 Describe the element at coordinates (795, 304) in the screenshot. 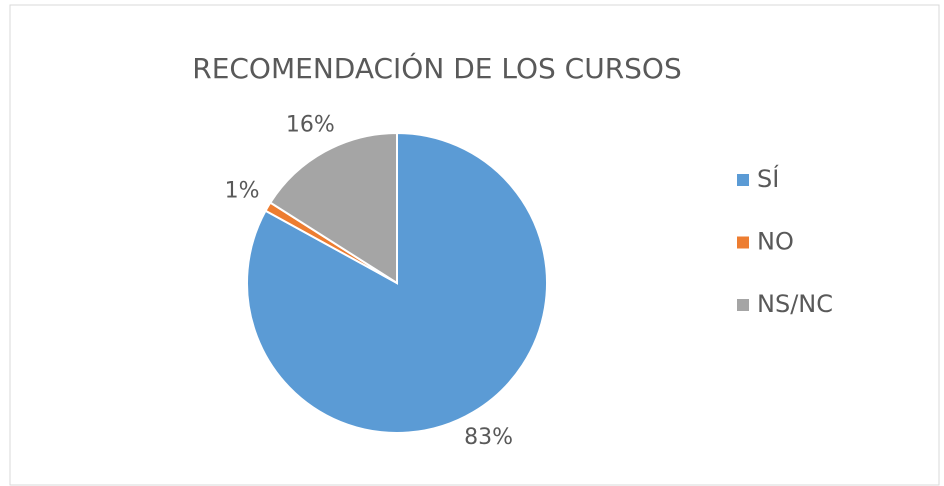

I see `legend-label: NS/NC` at that location.